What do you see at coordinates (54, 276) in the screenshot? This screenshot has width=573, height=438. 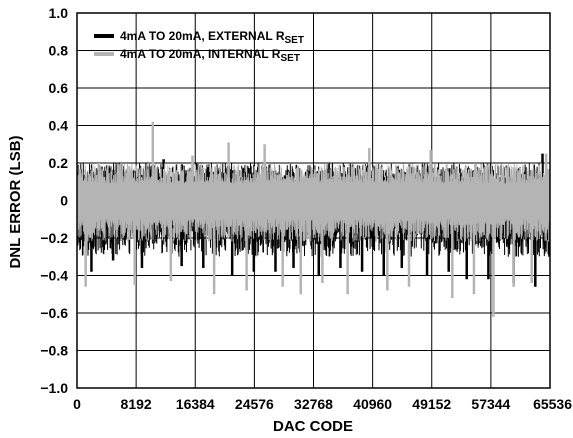 I see `y-tick-label: −0.4` at bounding box center [54, 276].